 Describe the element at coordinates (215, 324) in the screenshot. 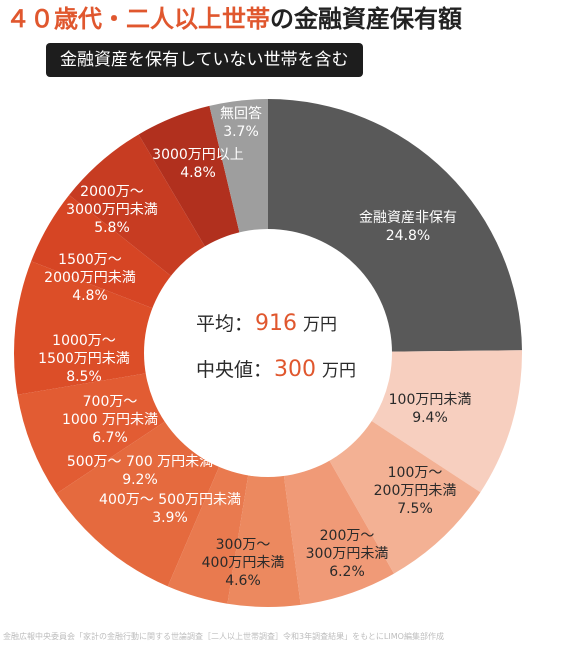

I see `average-label: 平均` at that location.